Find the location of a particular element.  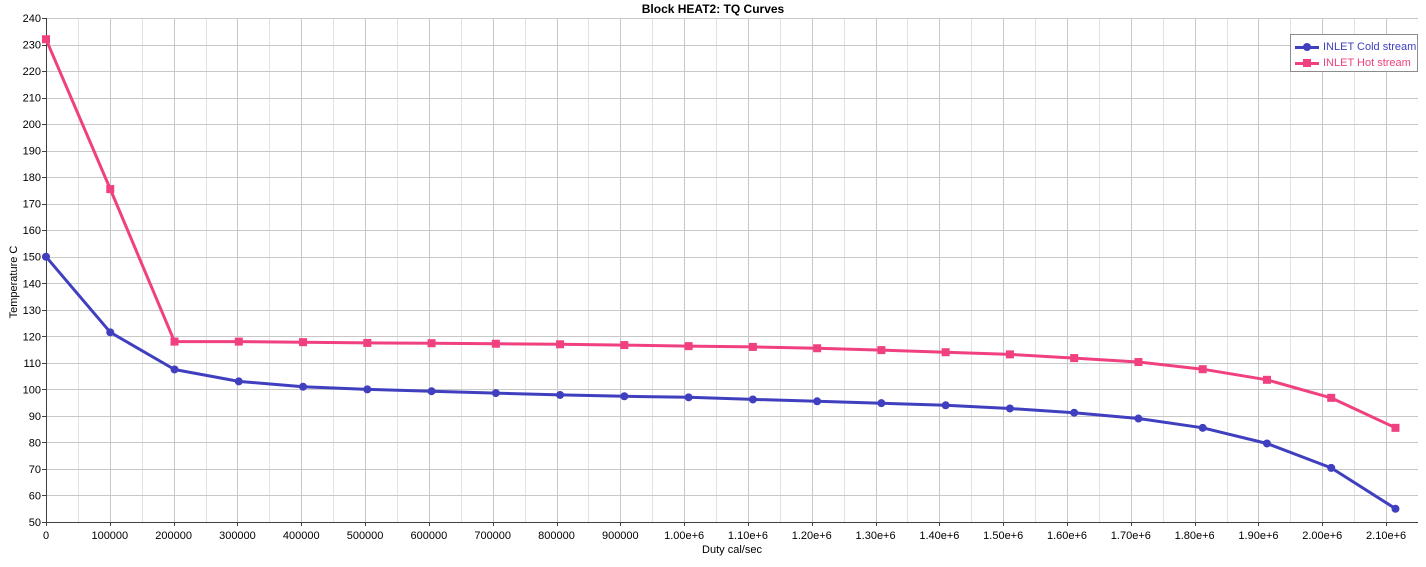

y-tick-label: 60 is located at coordinates (35, 496).